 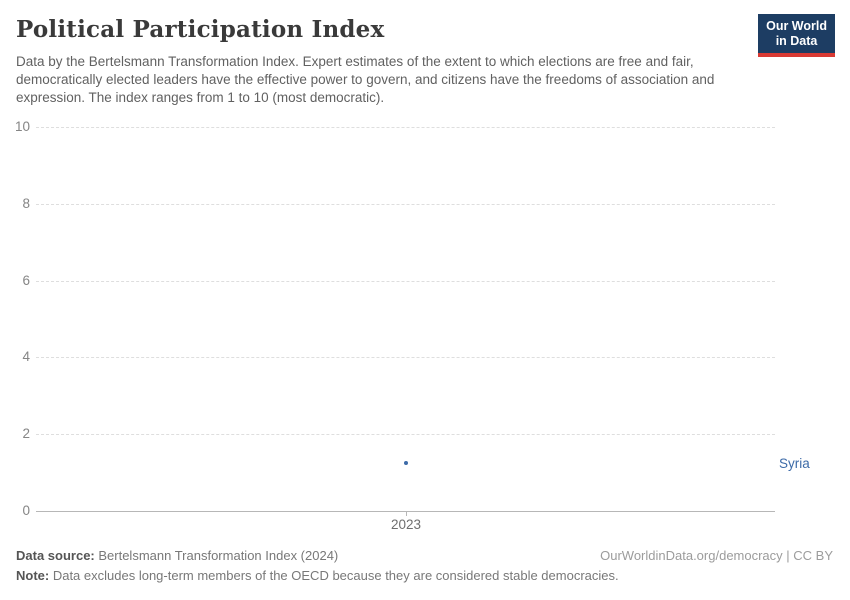 I want to click on ytick-label-2: 2, so click(x=26, y=434).